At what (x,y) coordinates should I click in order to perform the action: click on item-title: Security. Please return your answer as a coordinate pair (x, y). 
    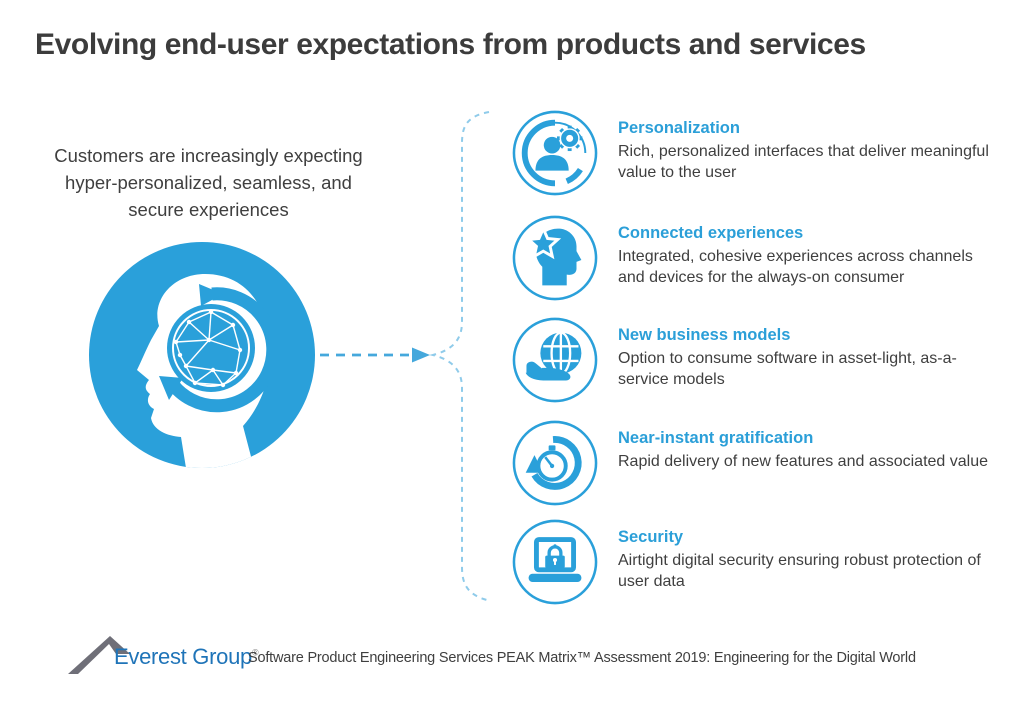
    Looking at the image, I should click on (651, 537).